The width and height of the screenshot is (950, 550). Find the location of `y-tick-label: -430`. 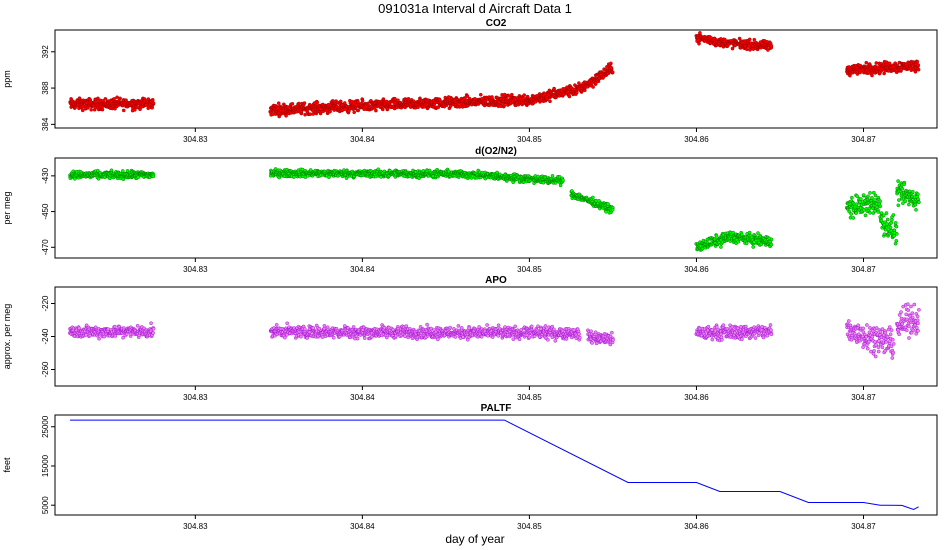

y-tick-label: -430 is located at coordinates (45, 175).